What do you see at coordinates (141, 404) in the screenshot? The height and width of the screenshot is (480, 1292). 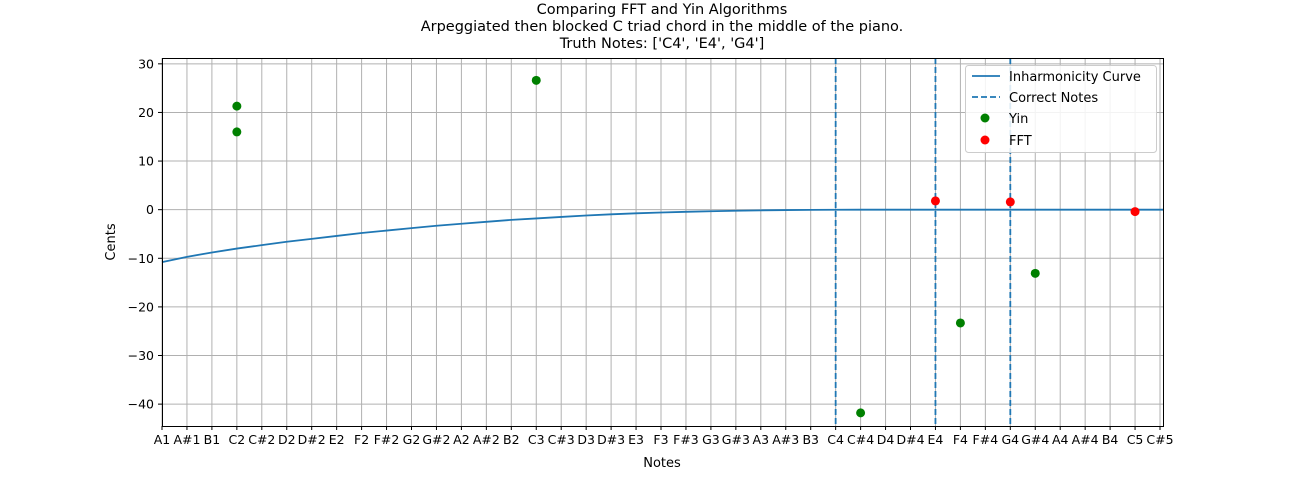 I see `y-tick-label-7: −40` at bounding box center [141, 404].